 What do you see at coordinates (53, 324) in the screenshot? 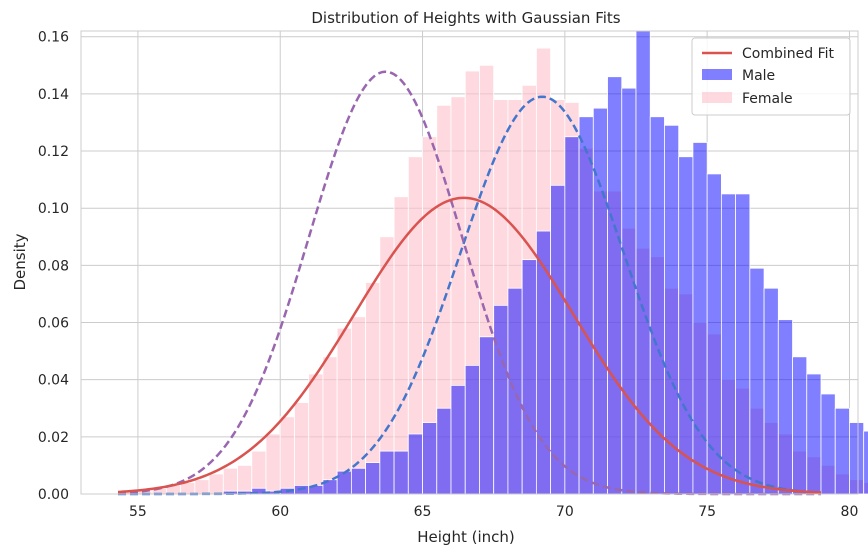
I see `y-tick-label: 0.06` at bounding box center [53, 324].